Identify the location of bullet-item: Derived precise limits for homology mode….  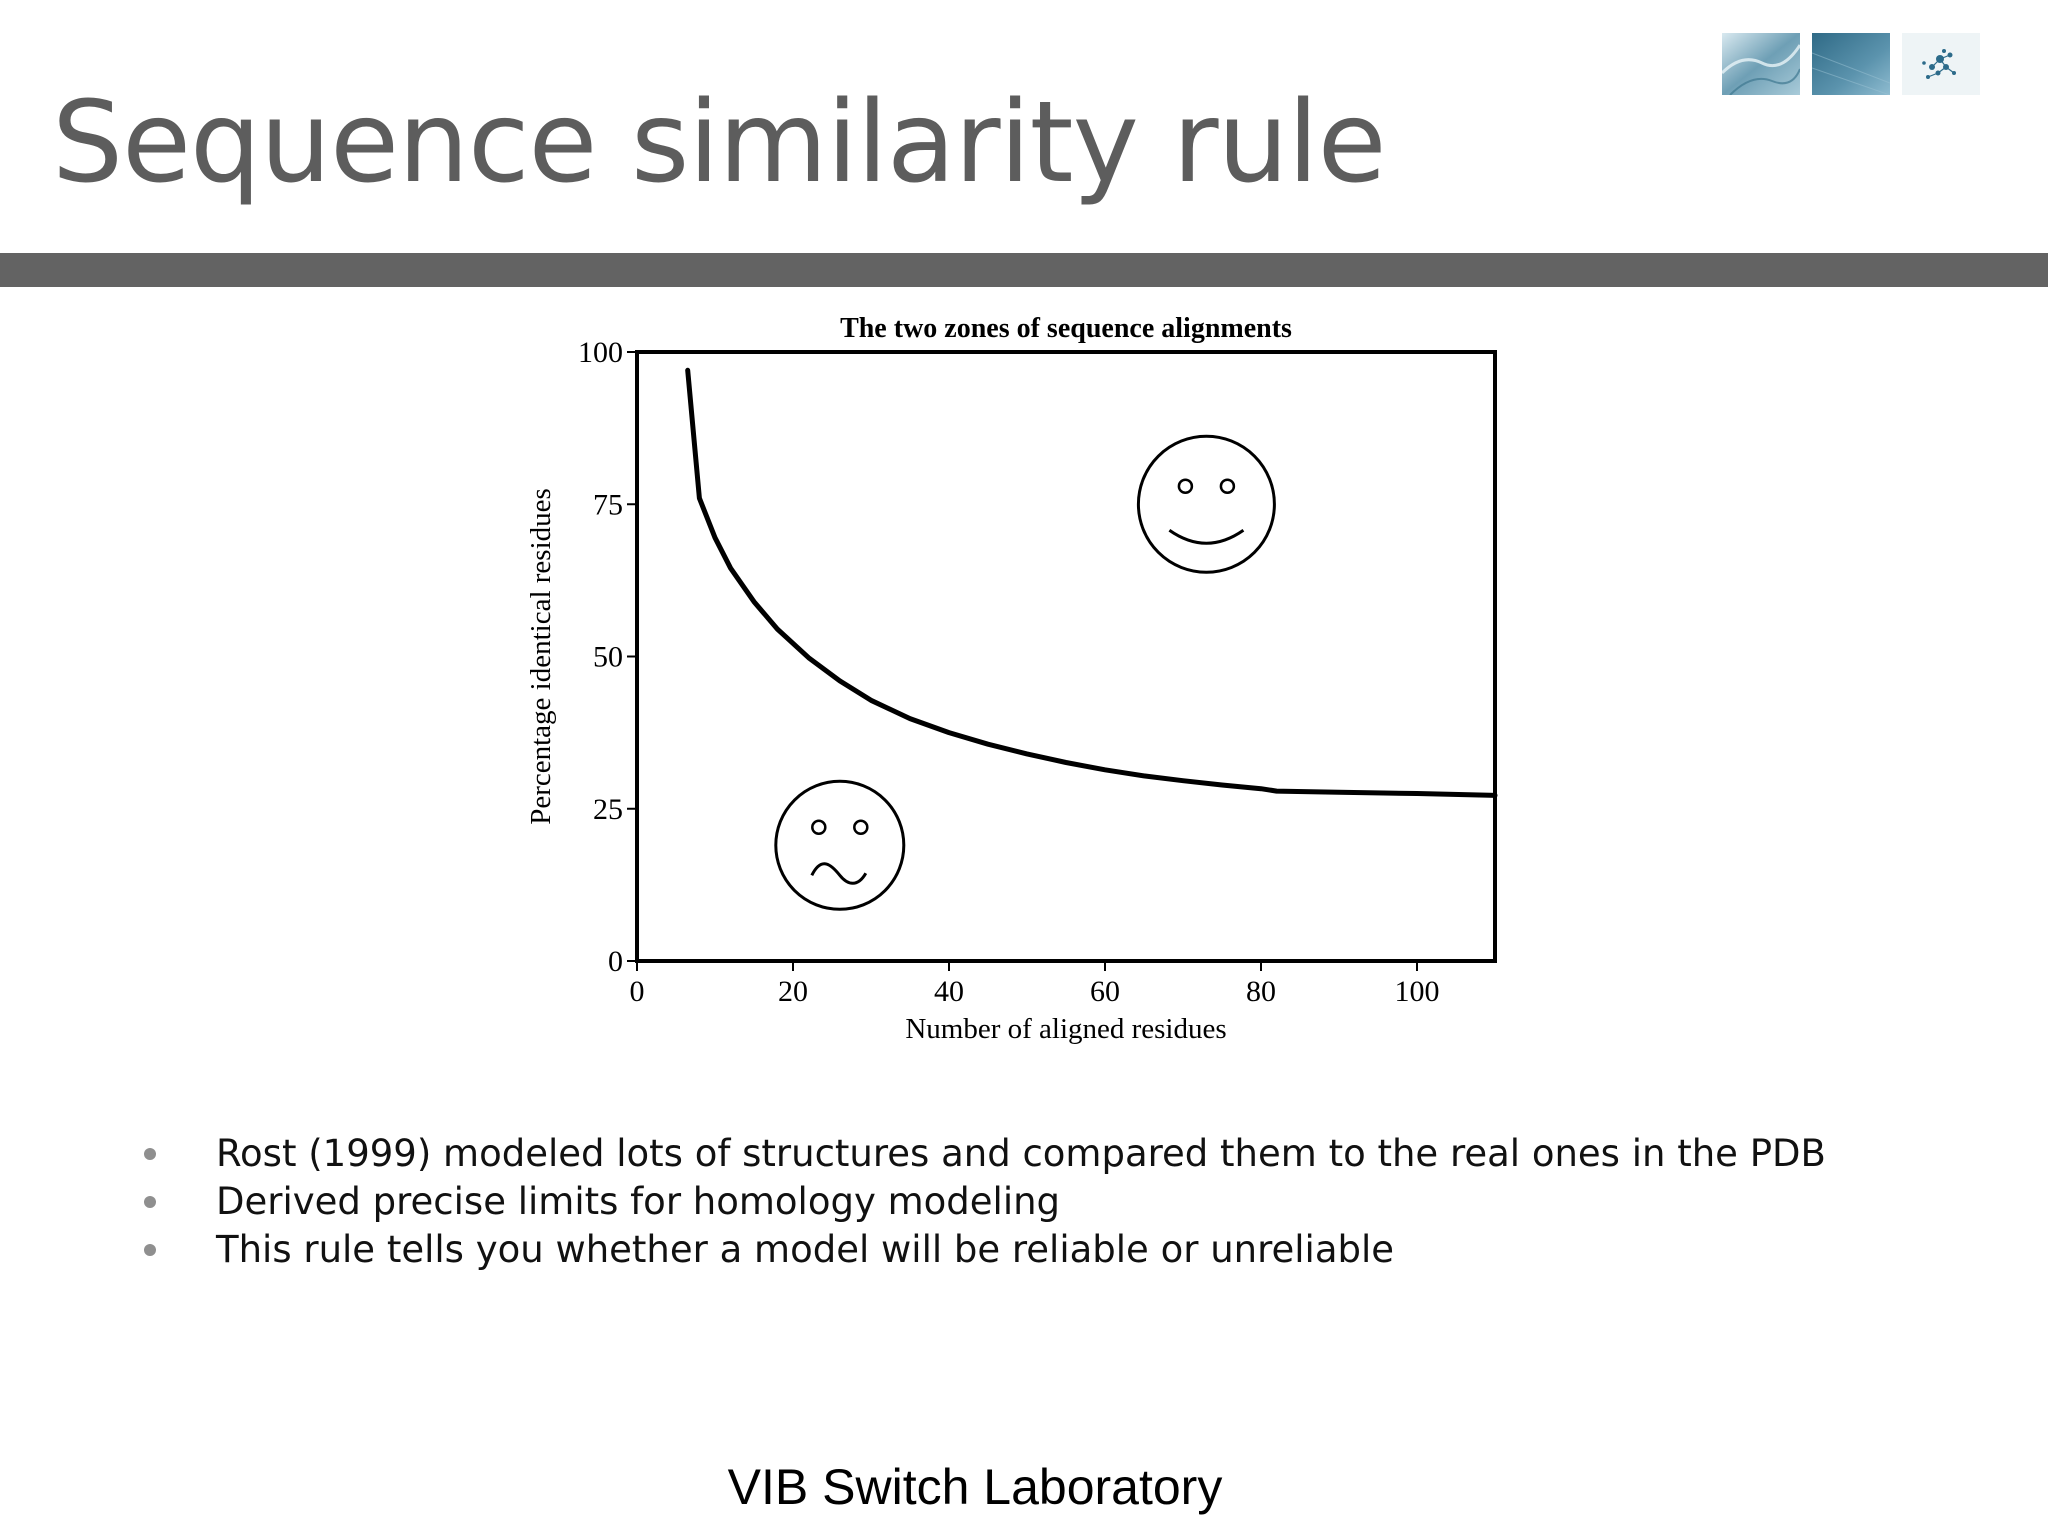
(1080, 1202).